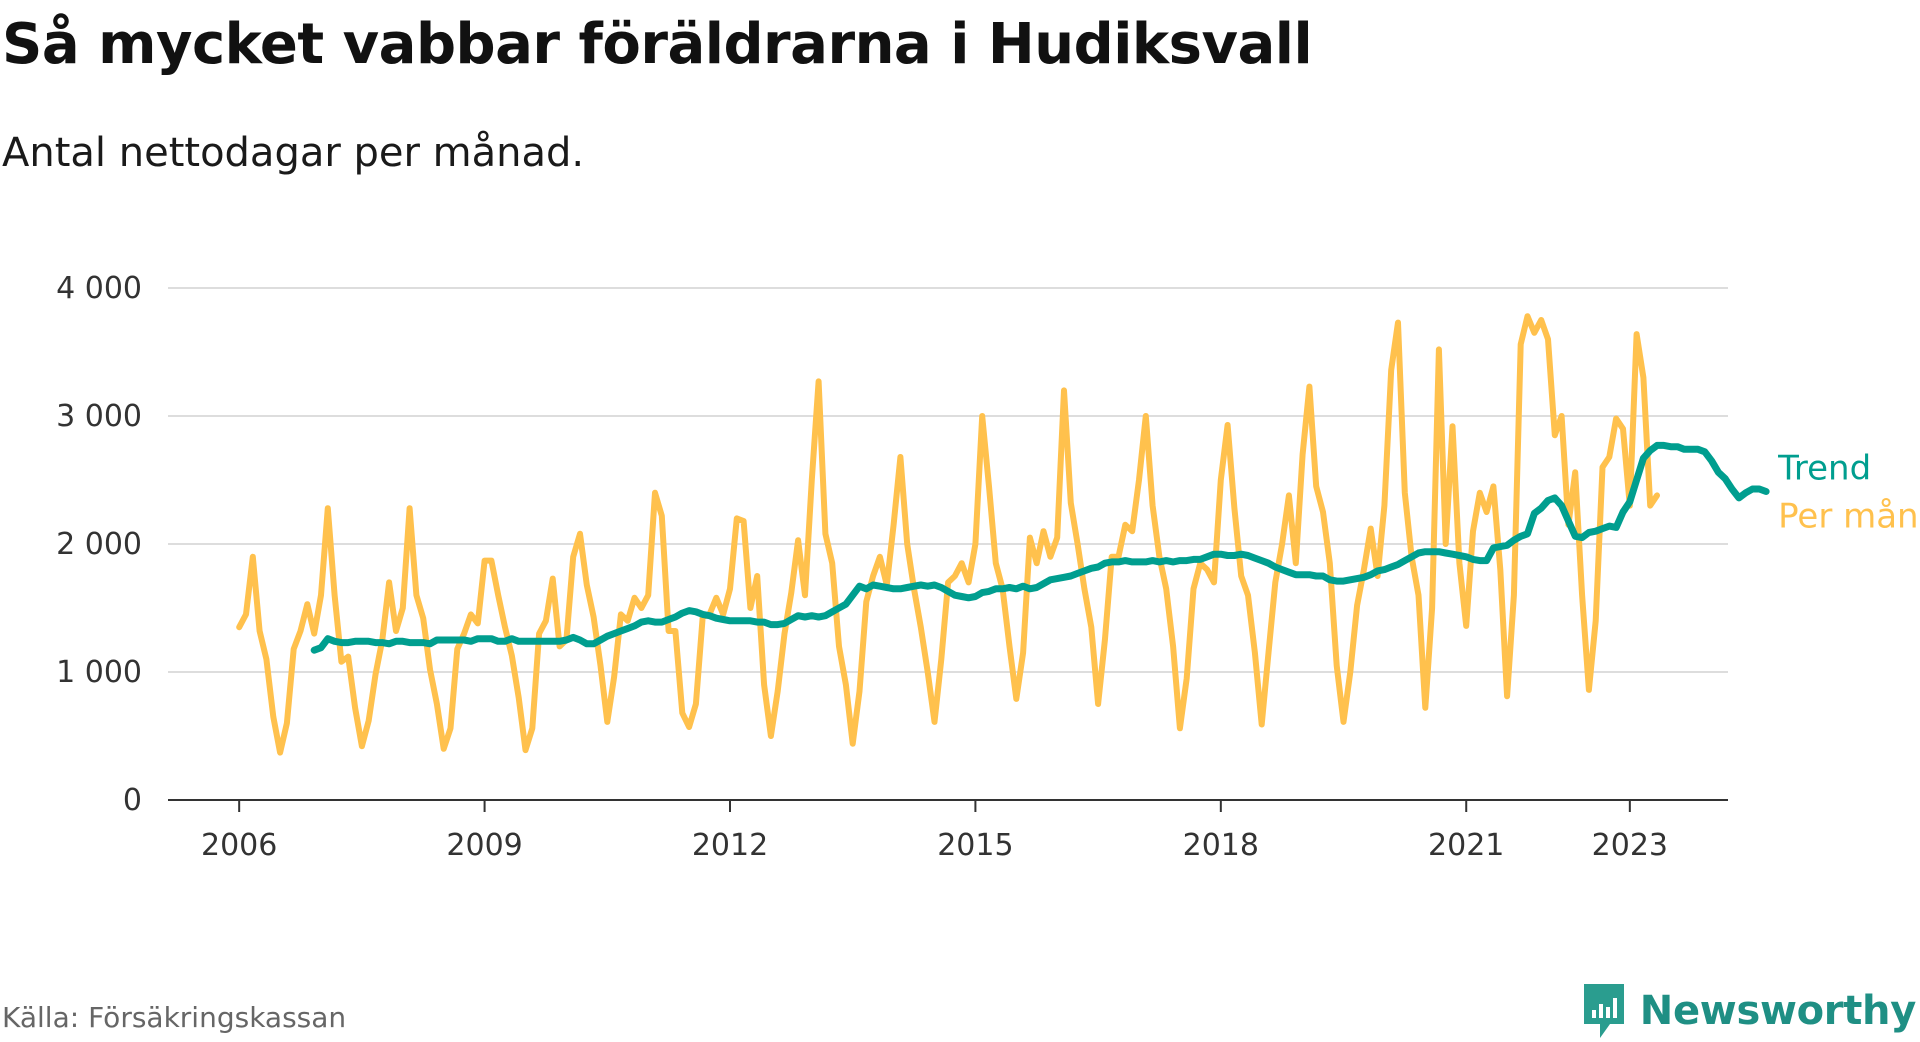 The image size is (1920, 1042). What do you see at coordinates (484, 845) in the screenshot?
I see `x-tick-label: 2009` at bounding box center [484, 845].